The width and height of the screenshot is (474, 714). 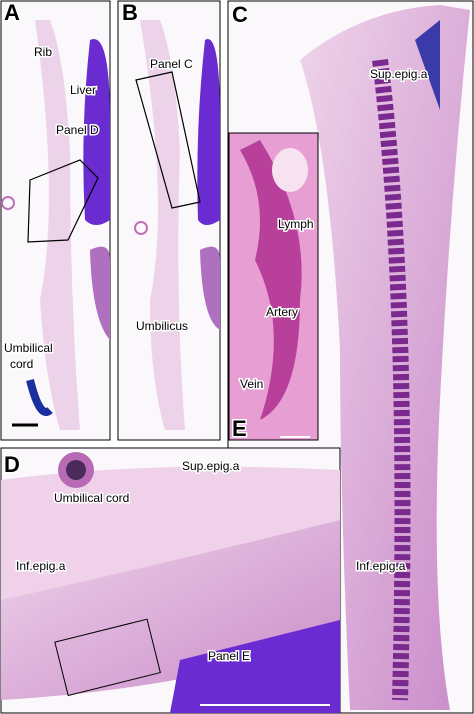 What do you see at coordinates (55, 220) in the screenshot?
I see `panel-a` at bounding box center [55, 220].